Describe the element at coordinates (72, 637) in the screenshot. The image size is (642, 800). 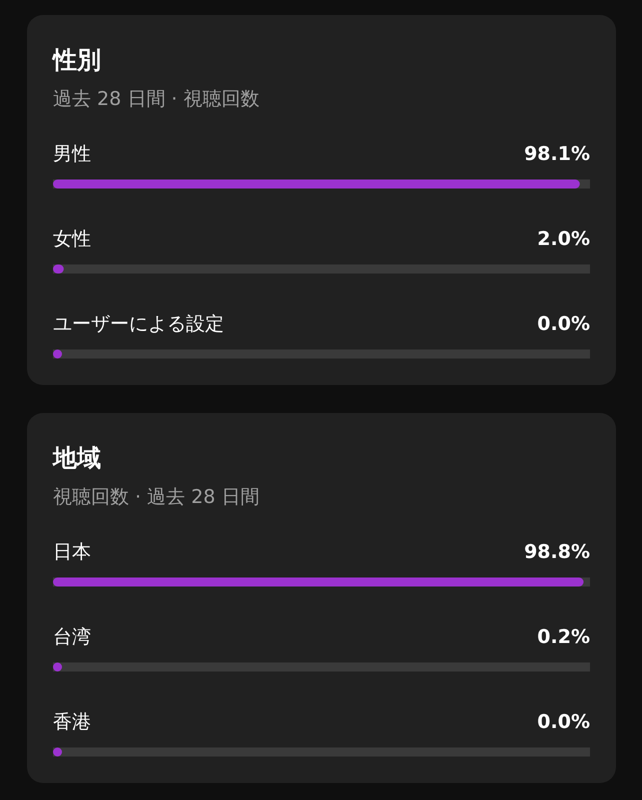
I see `y-tick-label: 台湾` at that location.